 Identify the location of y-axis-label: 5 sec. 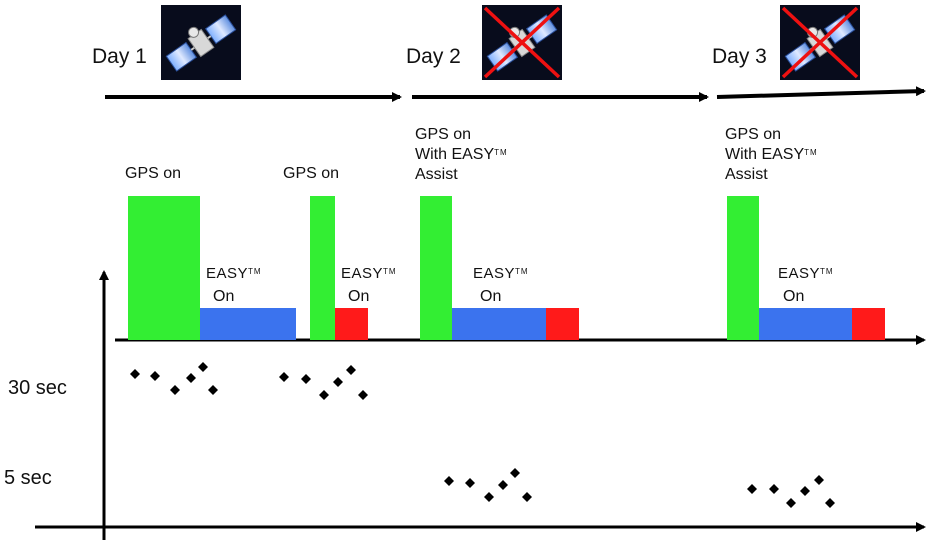
(28, 478).